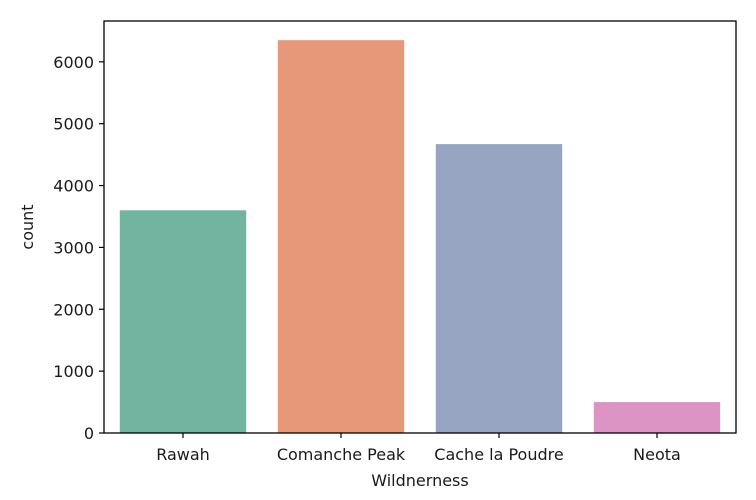 This screenshot has height=500, width=756. I want to click on y-tick-label: 6000, so click(73, 62).